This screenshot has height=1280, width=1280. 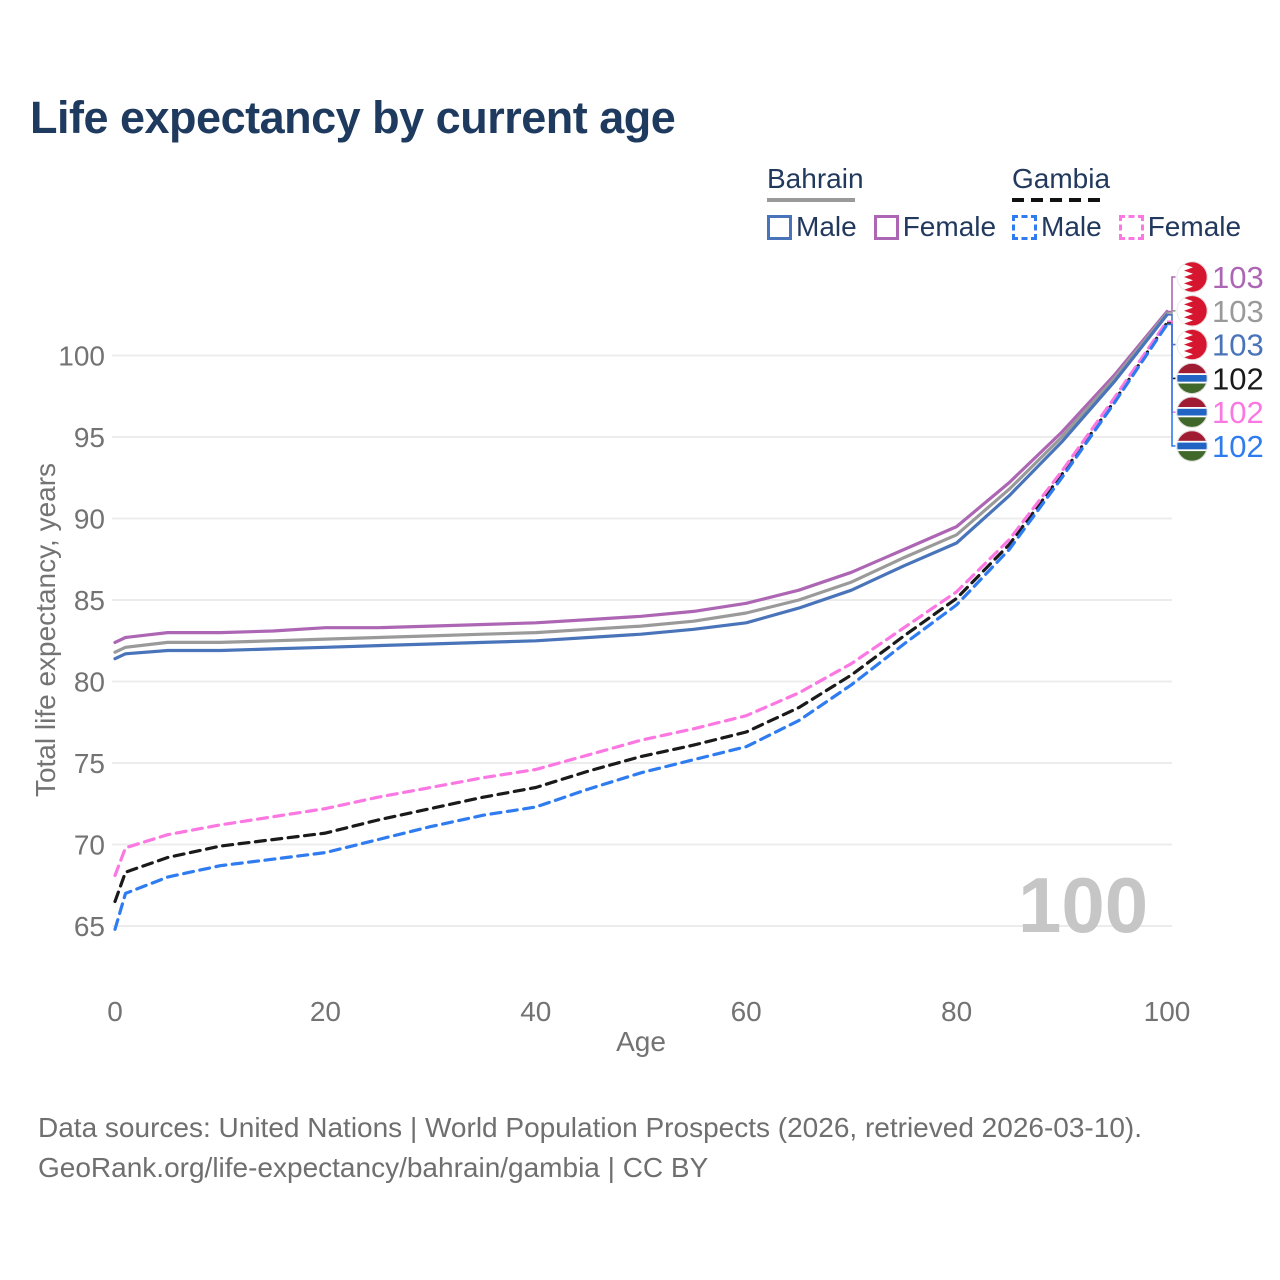 What do you see at coordinates (353, 117) in the screenshot?
I see `page-title: Life expectancy by current age` at bounding box center [353, 117].